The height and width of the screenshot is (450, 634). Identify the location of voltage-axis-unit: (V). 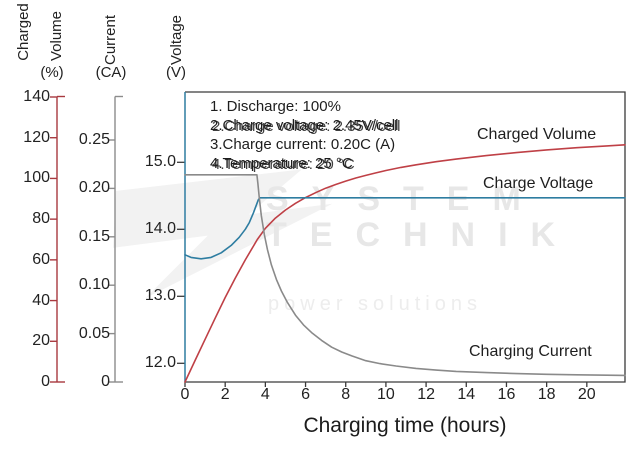
(176, 72).